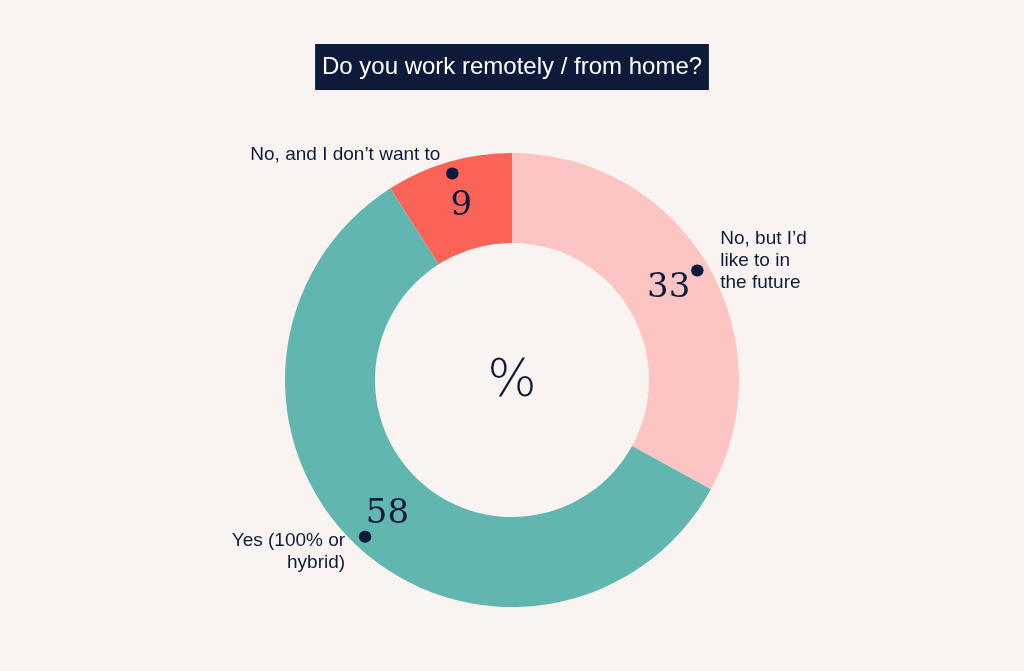  I want to click on data-label: 9, so click(461, 203).